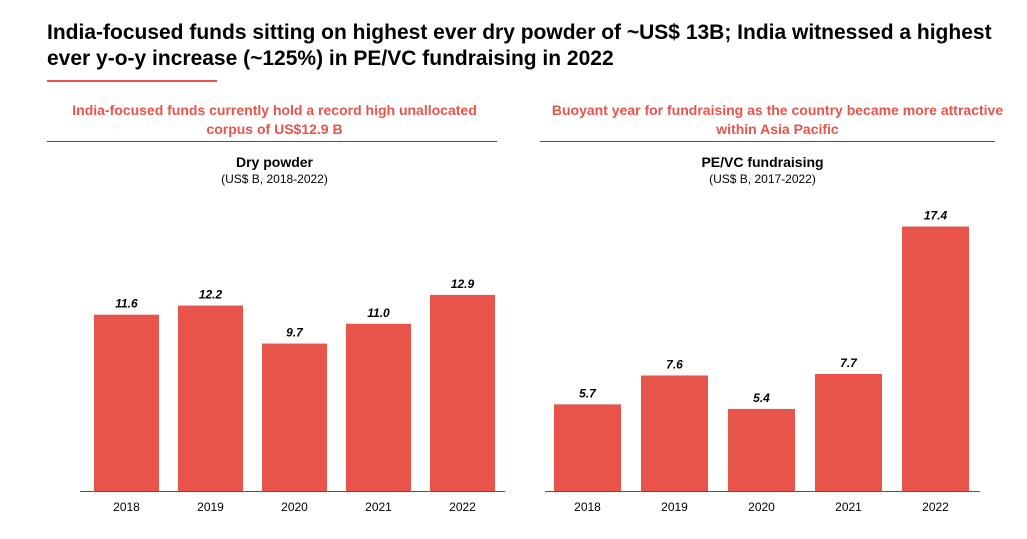  Describe the element at coordinates (295, 333) in the screenshot. I see `bar-value-label: 9.7` at that location.